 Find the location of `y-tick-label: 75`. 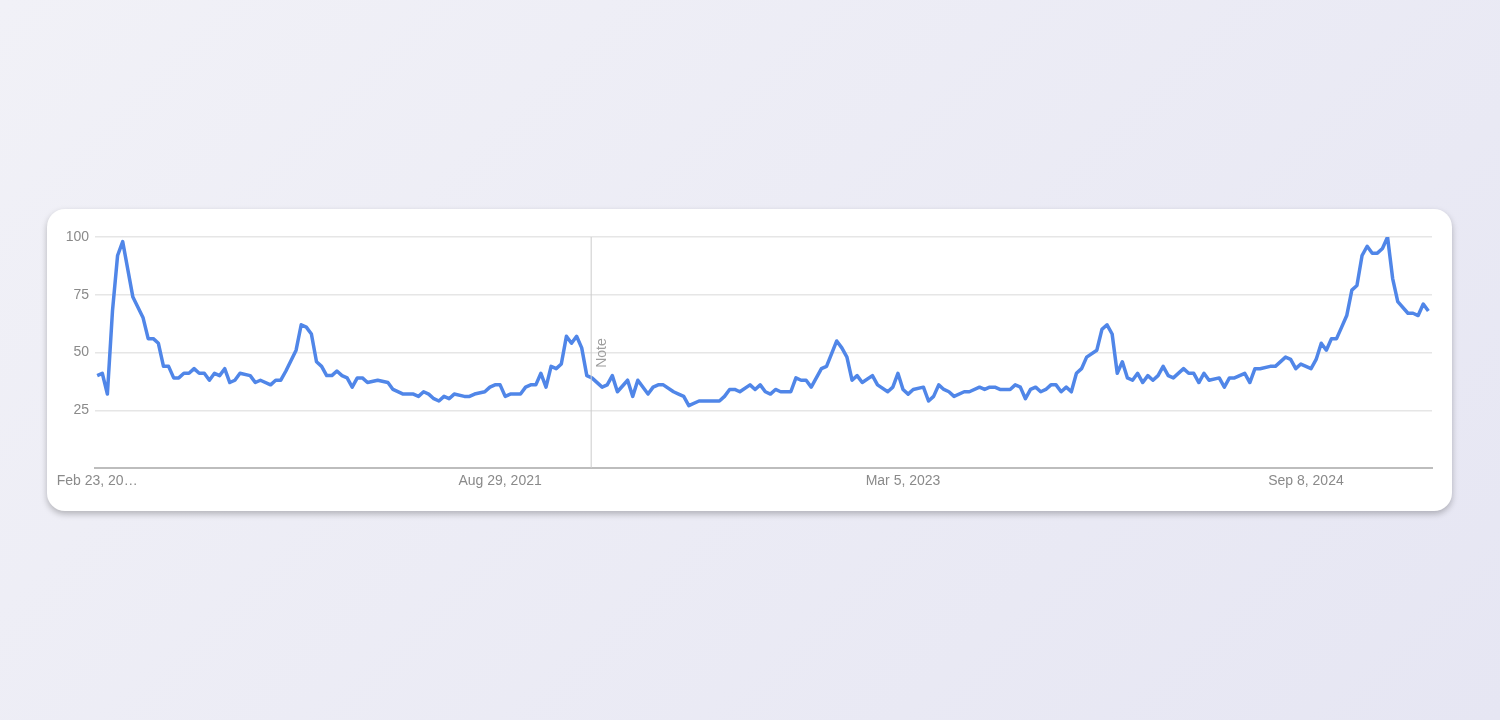

y-tick-label: 75 is located at coordinates (81, 293).